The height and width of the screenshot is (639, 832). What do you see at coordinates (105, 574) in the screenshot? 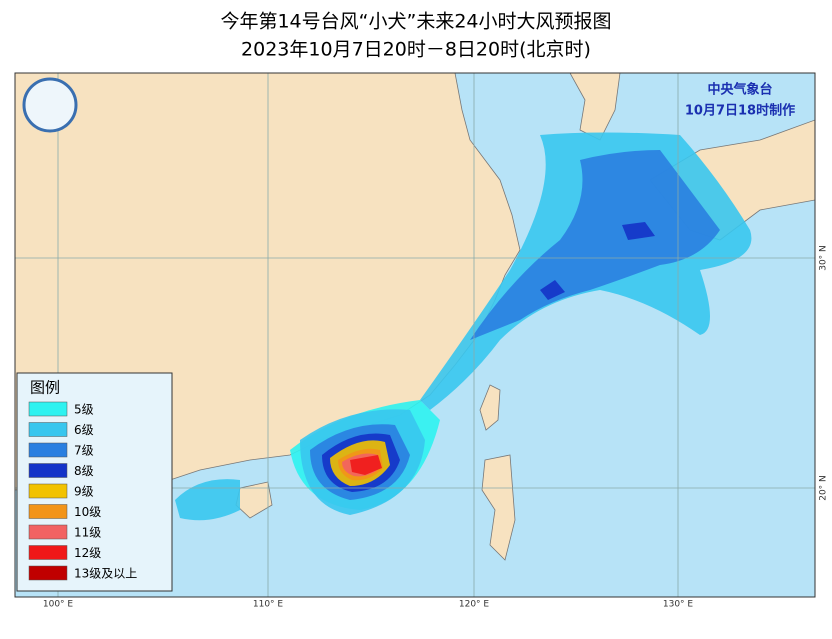
I see `legend-label: 13级及以上` at bounding box center [105, 574].